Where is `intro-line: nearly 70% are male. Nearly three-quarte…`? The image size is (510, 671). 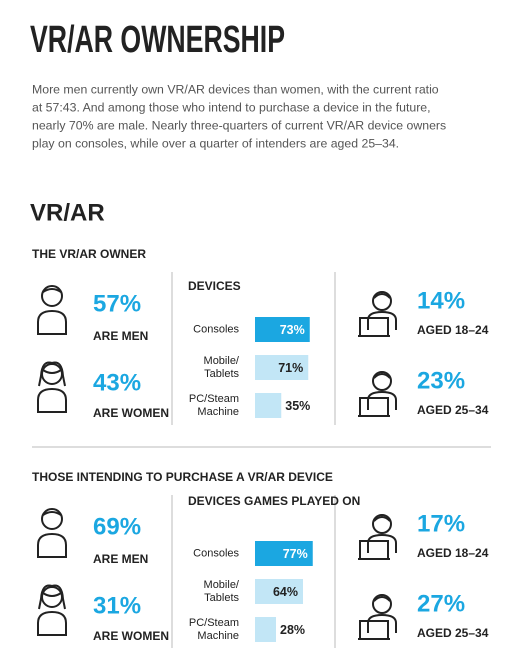
intro-line: nearly 70% are male. Nearly three-quarte… is located at coordinates (239, 125).